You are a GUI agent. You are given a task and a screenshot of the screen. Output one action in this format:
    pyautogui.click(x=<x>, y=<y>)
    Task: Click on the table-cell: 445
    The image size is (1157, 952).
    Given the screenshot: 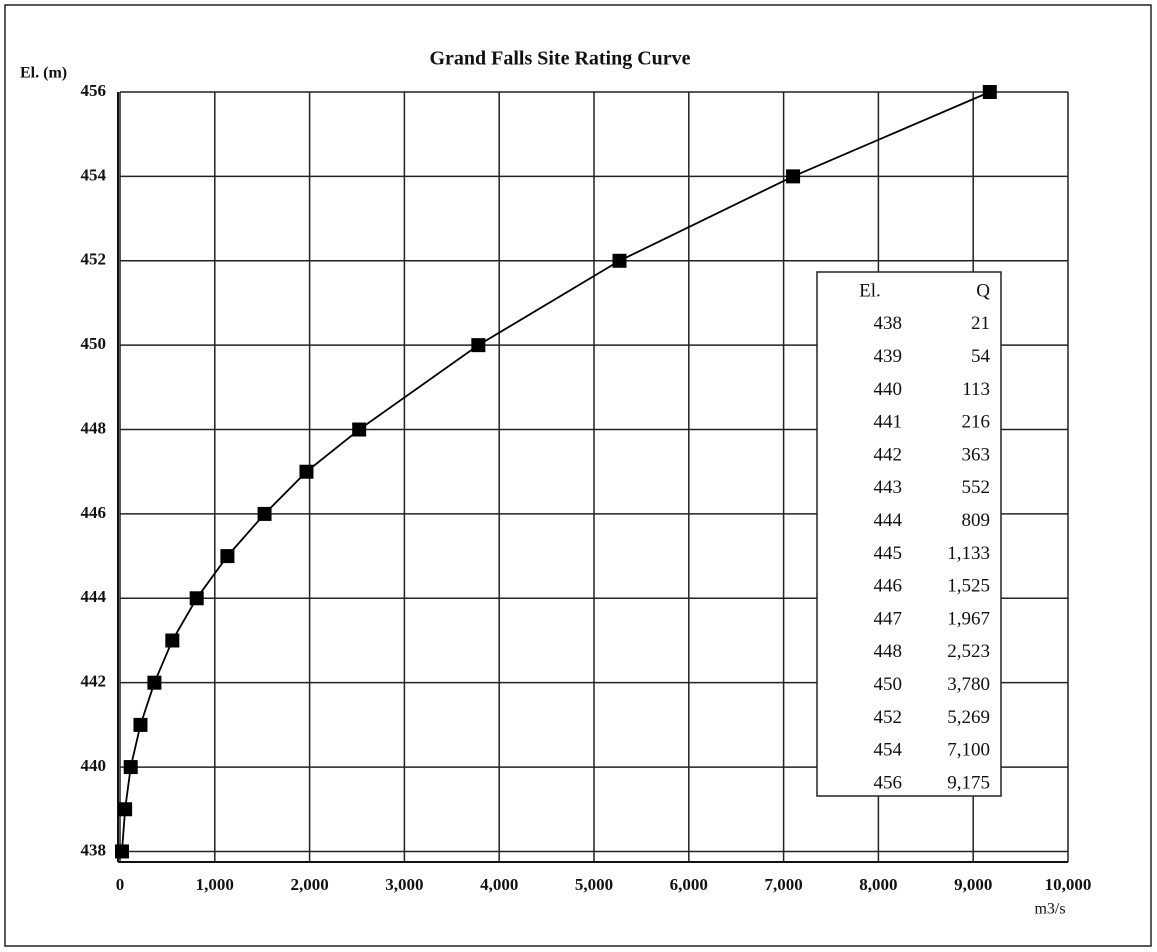 What is the action you would take?
    pyautogui.click(x=888, y=553)
    